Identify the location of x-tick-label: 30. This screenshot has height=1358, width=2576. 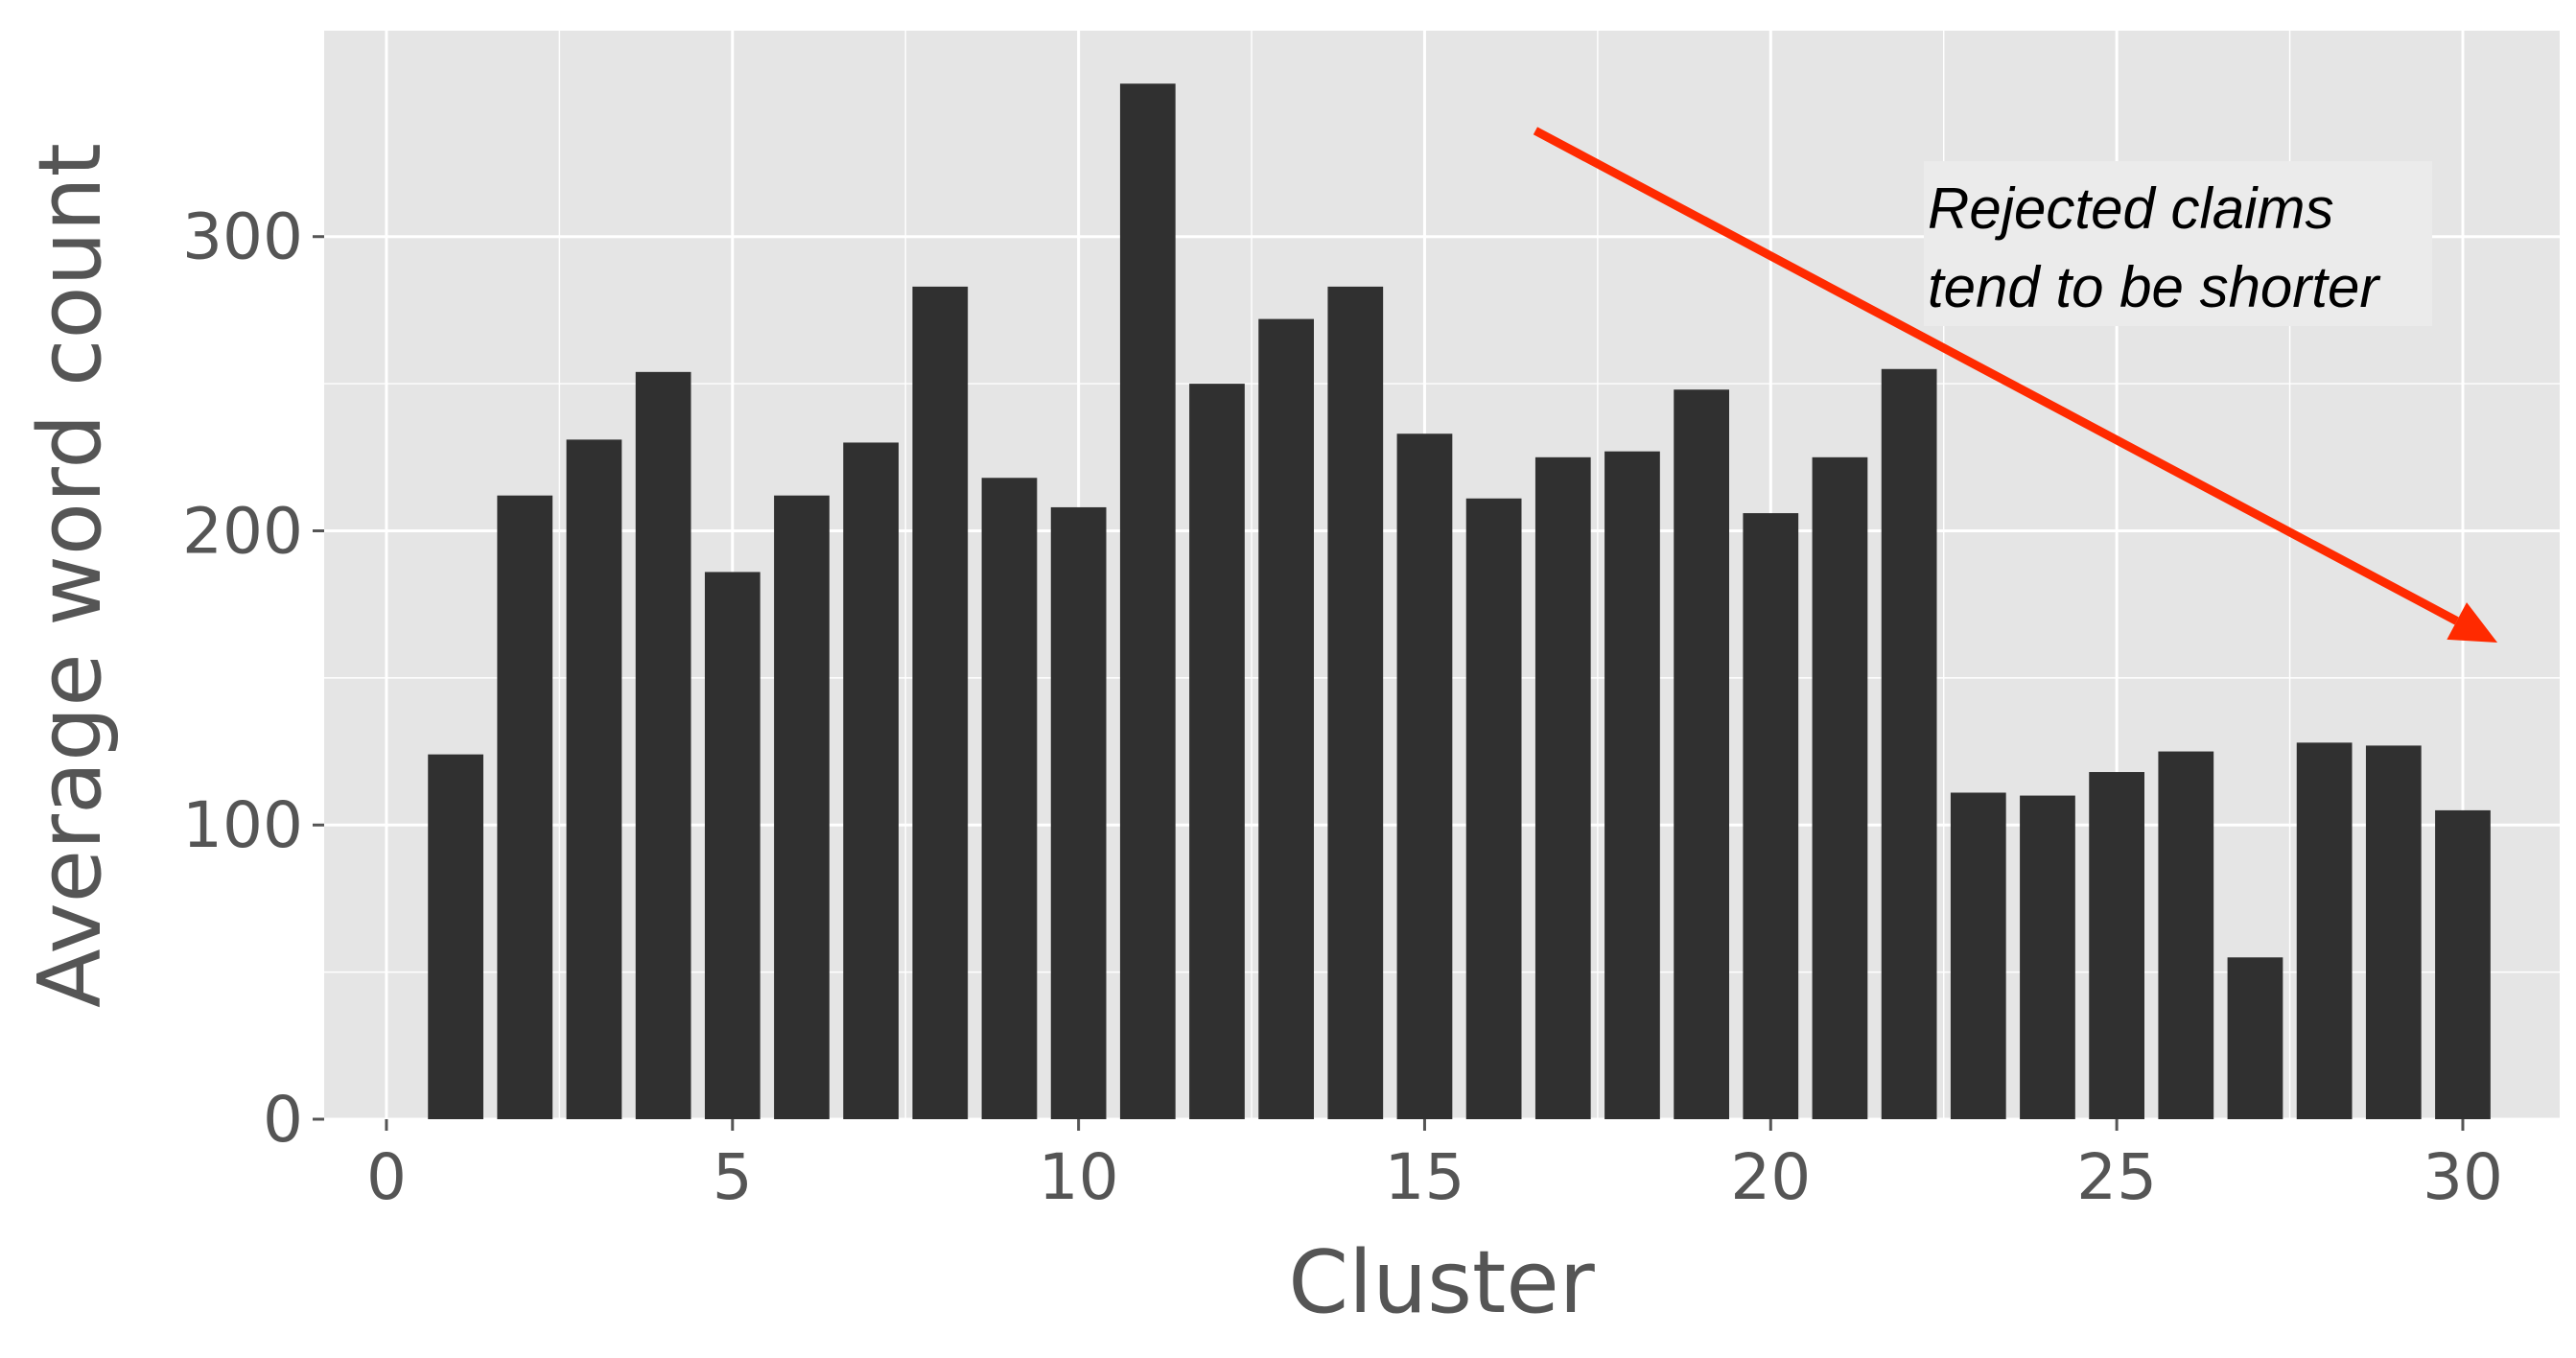
(2463, 1177).